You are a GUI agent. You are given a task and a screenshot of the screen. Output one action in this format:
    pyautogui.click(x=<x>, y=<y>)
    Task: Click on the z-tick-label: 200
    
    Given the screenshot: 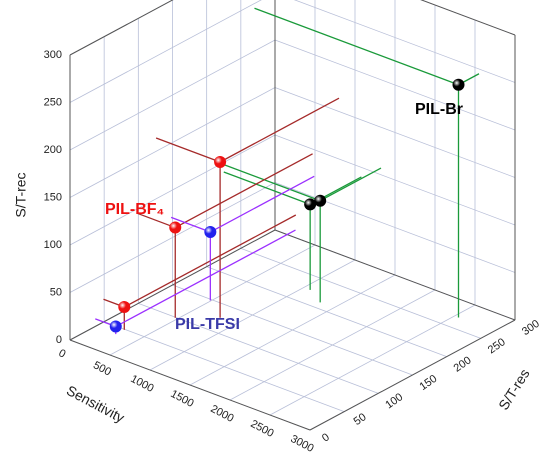 What is the action you would take?
    pyautogui.click(x=53, y=150)
    